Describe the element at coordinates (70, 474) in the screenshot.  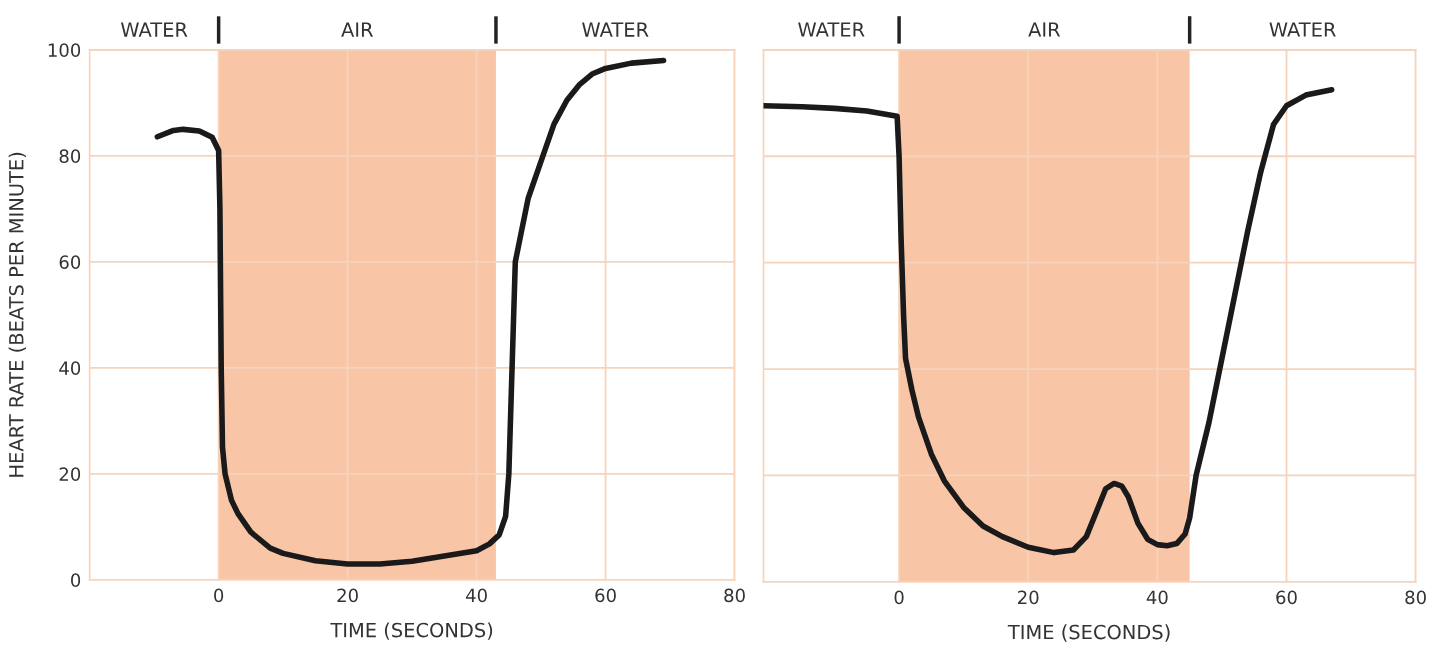
I see `y-tick-label: 20` at that location.